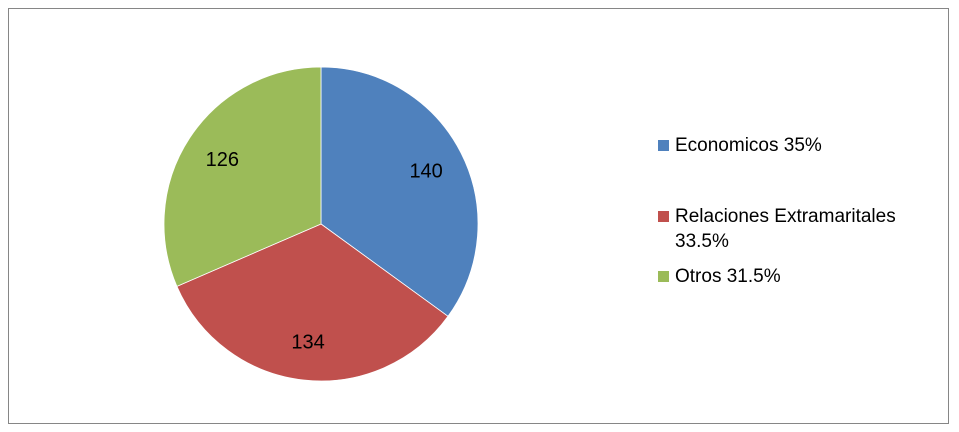 This screenshot has width=959, height=432. What do you see at coordinates (663, 145) in the screenshot?
I see `legend-swatch-economicos` at bounding box center [663, 145].